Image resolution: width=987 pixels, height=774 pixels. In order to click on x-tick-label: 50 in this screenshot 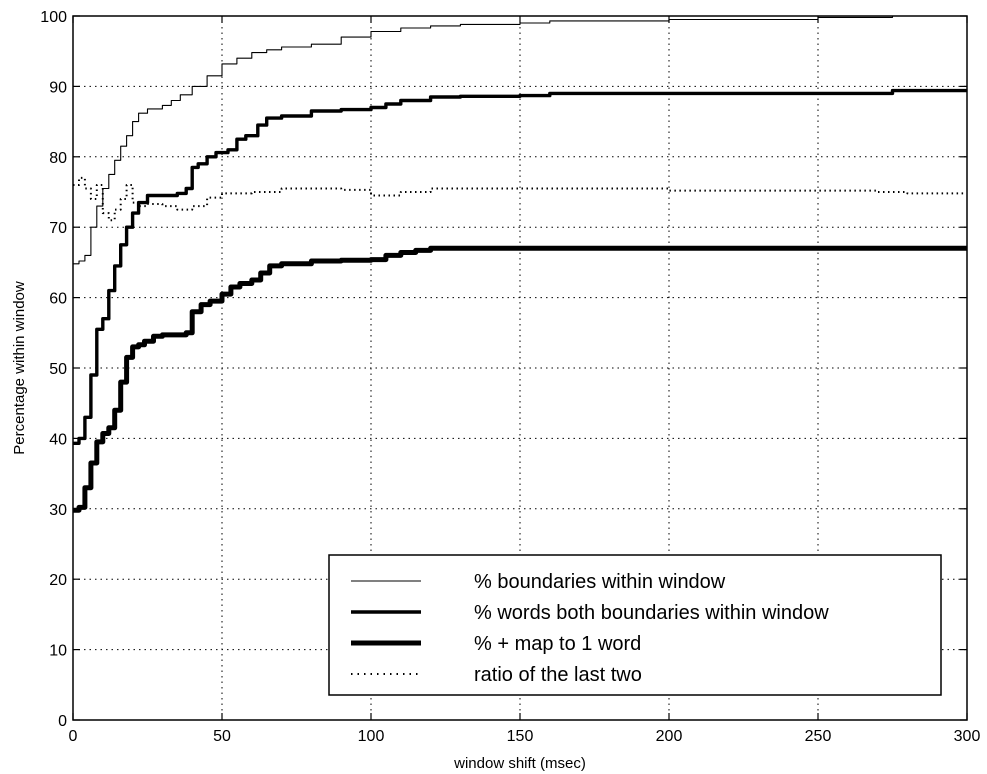, I will do `click(222, 736)`.